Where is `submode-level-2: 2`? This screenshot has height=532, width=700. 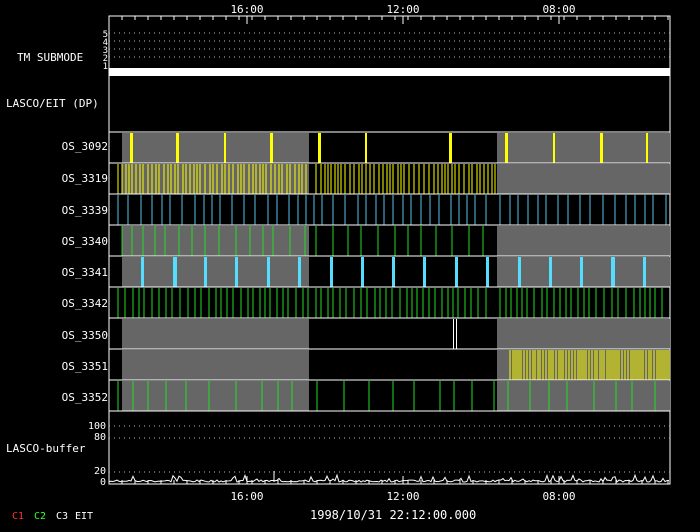
submode-level-2: 2 is located at coordinates (105, 59).